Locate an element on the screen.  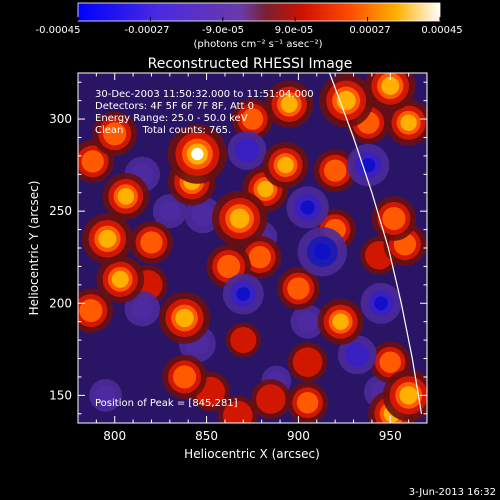
x-tick-label: 900 is located at coordinates (298, 436).